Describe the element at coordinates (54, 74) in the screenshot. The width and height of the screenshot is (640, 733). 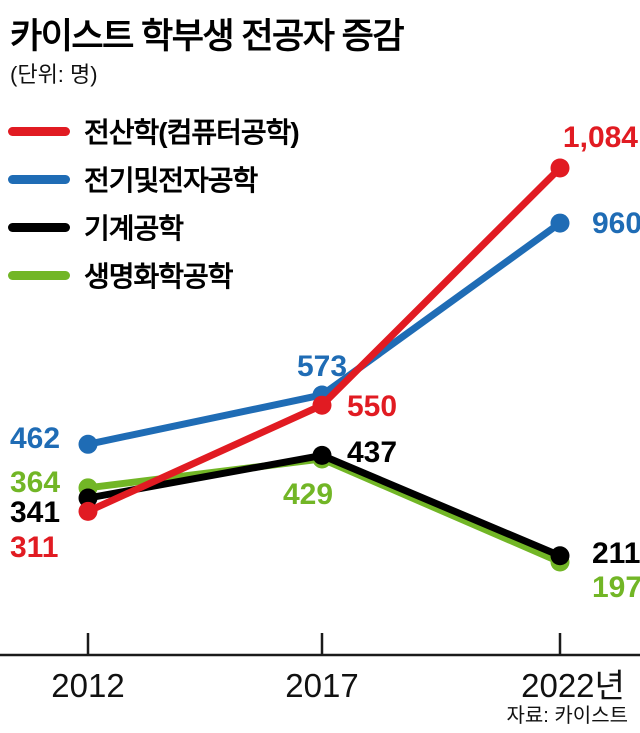
I see `unit-label: (단위: 명)` at that location.